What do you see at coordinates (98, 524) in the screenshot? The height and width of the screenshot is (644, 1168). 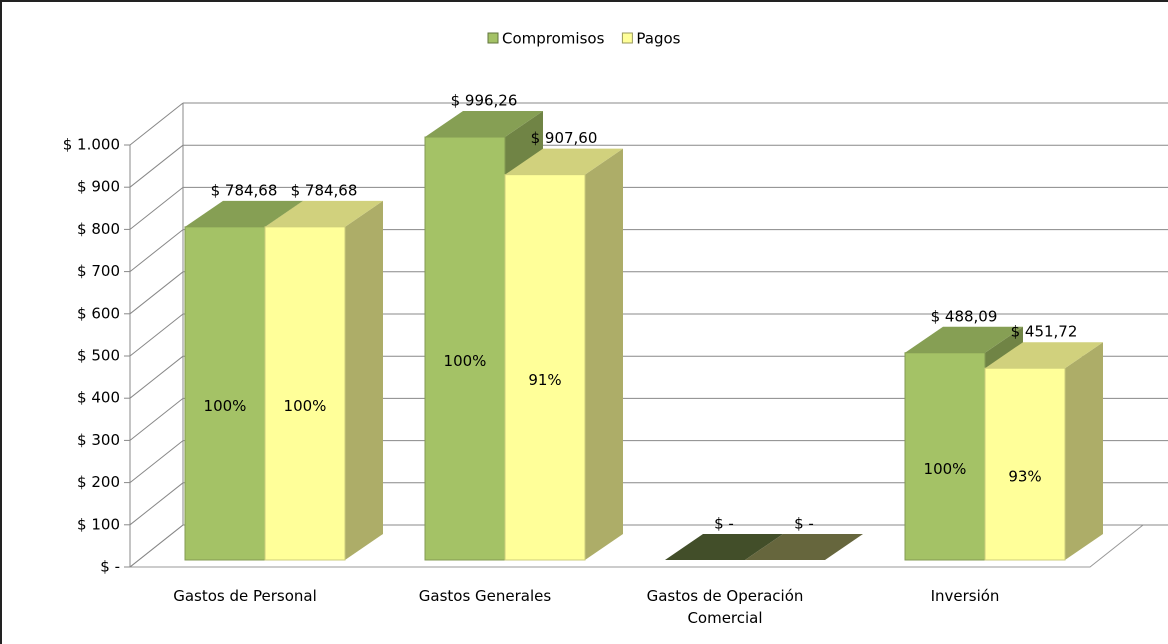 I see `y-tick-label: $ 100` at bounding box center [98, 524].